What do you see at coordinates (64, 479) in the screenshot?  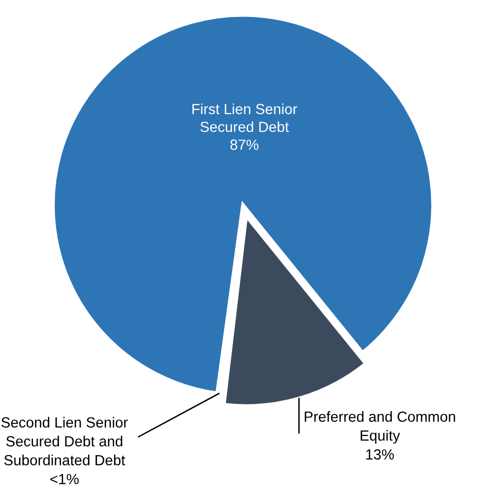 I see `data-label: <1%` at bounding box center [64, 479].